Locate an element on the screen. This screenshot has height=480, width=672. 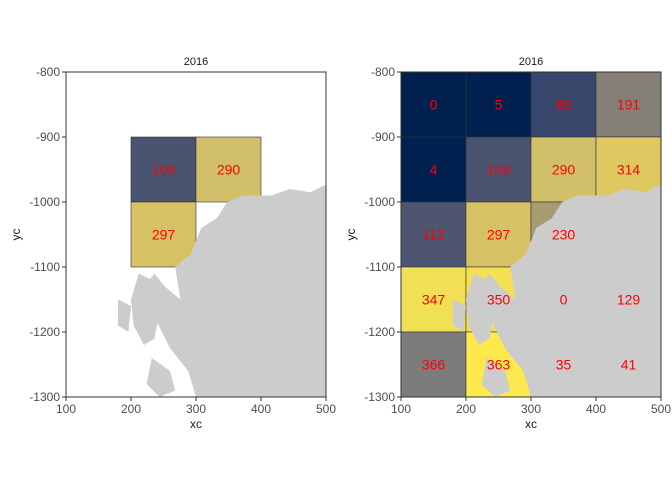
cell-value-label: 112 is located at coordinates (433, 235).